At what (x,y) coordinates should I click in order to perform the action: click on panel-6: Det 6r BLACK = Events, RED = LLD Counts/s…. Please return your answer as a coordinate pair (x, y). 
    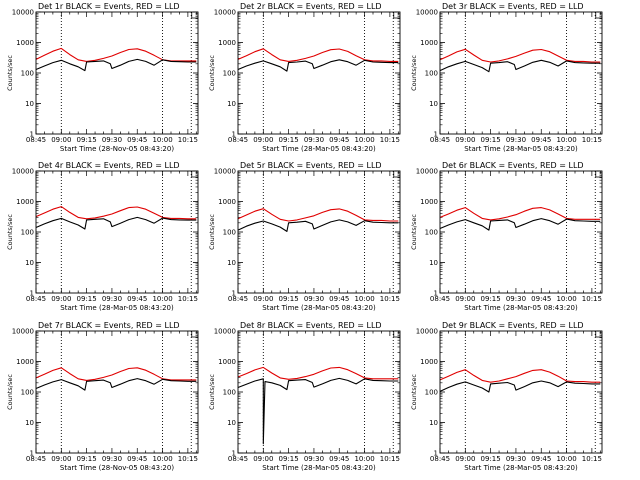
    Looking at the image, I should click on (506, 236).